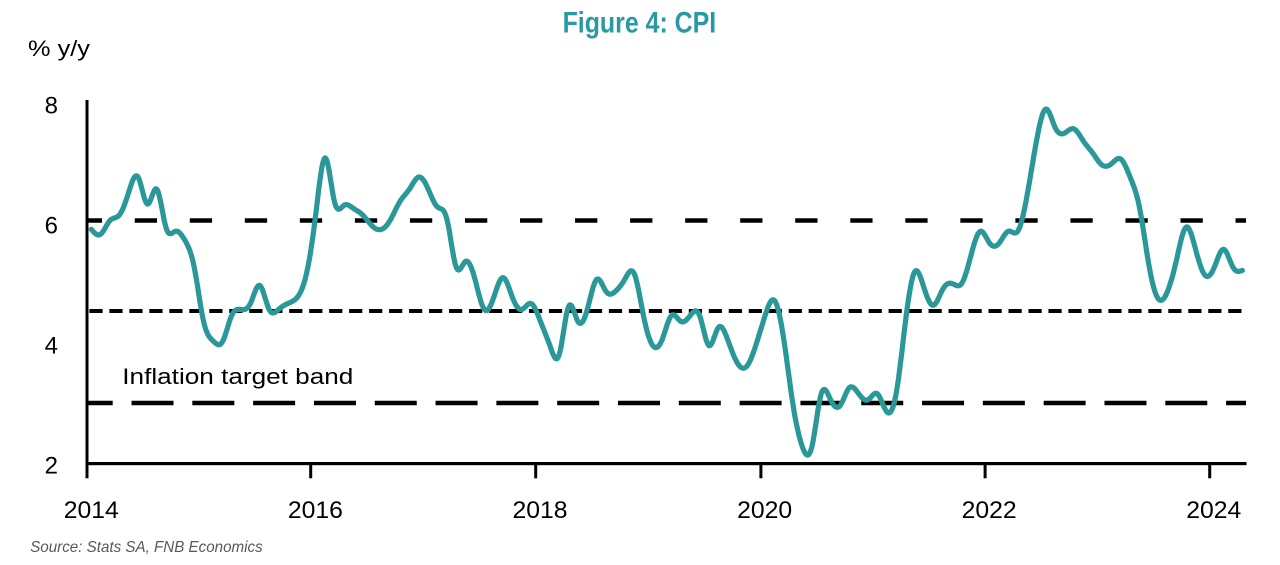 The image size is (1280, 565). I want to click on svg-text:Source: Stats SA, FNB Economic: Source: Stats SA, FNB Economics, so click(146, 547).